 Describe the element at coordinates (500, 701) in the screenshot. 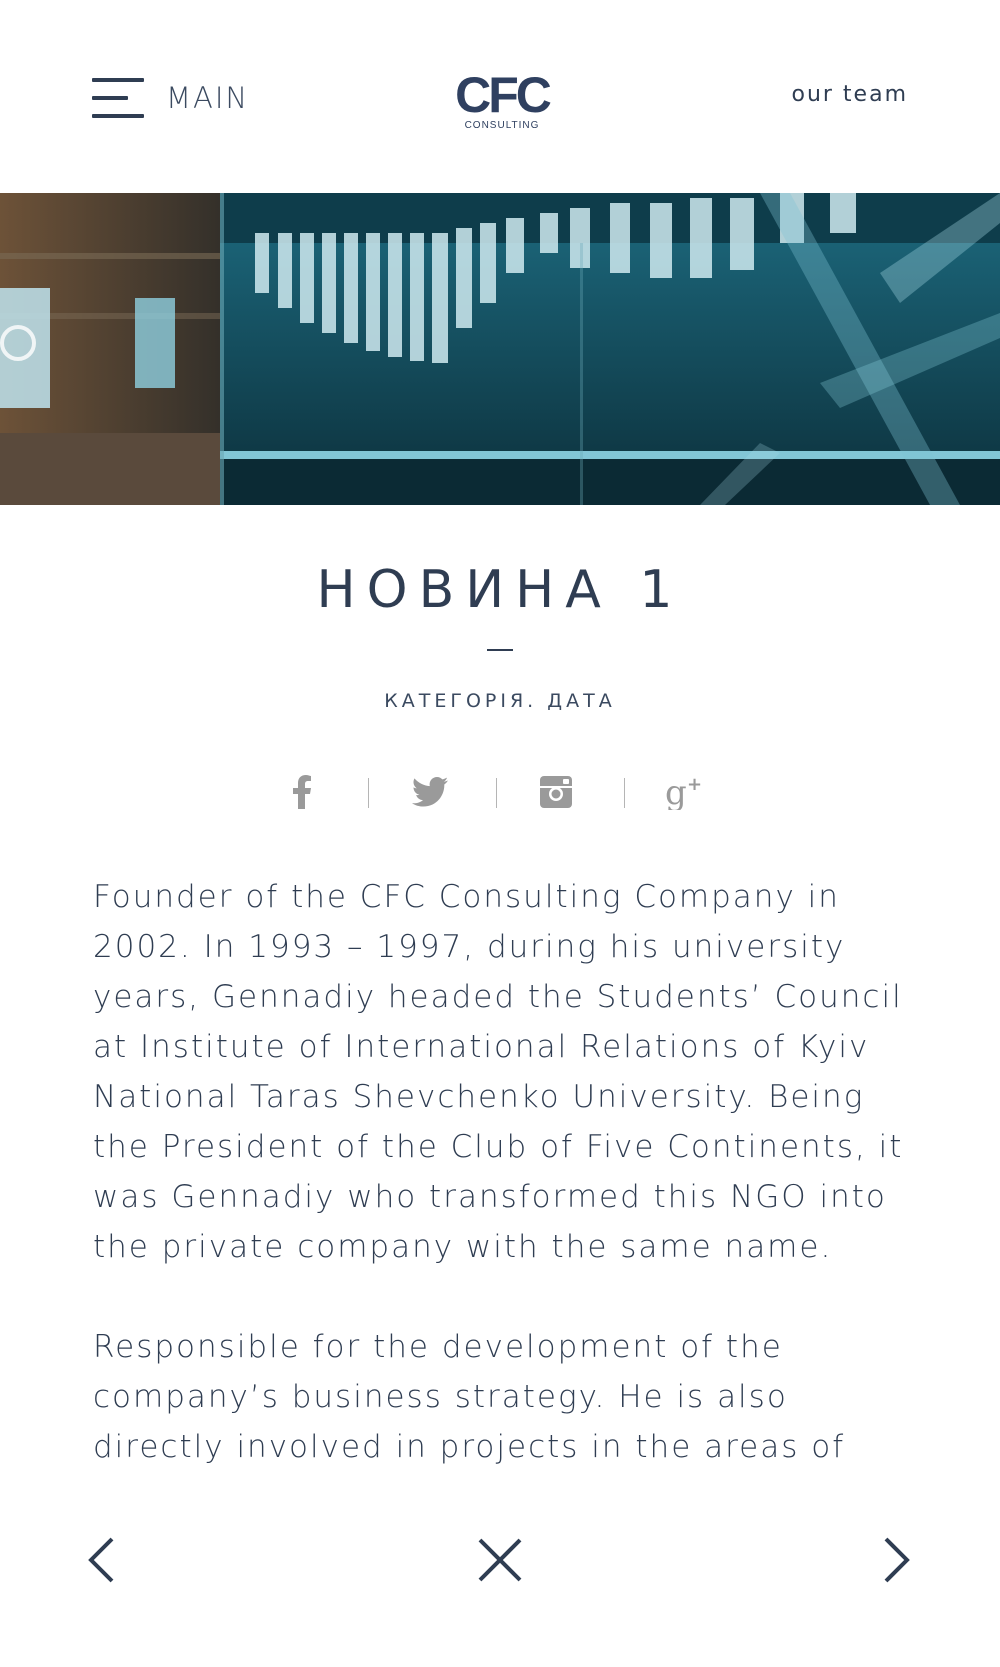

I see `article-category-date: КАТЕГОРІЯ. ДАТА` at that location.